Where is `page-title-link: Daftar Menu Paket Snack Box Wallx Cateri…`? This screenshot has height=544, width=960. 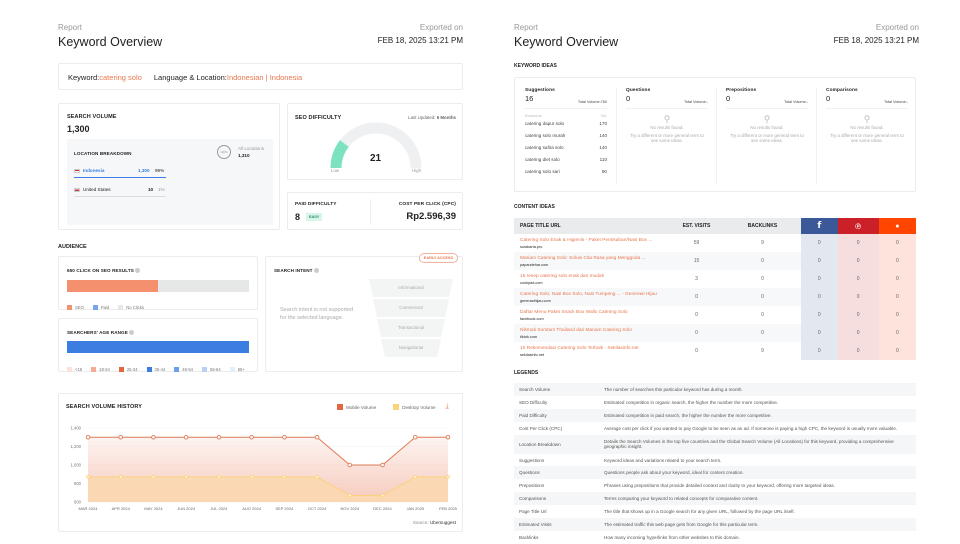
page-title-link: Daftar Menu Paket Snack Box Wallx Cateri… is located at coordinates (574, 312).